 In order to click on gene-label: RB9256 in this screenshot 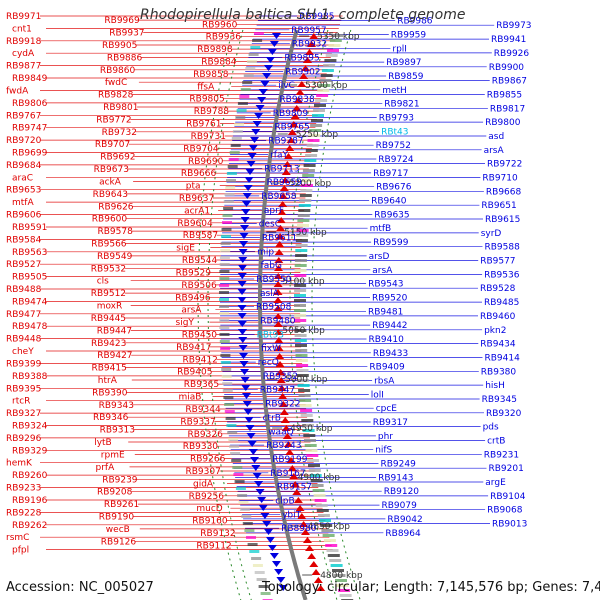, I will do `click(207, 497)`.